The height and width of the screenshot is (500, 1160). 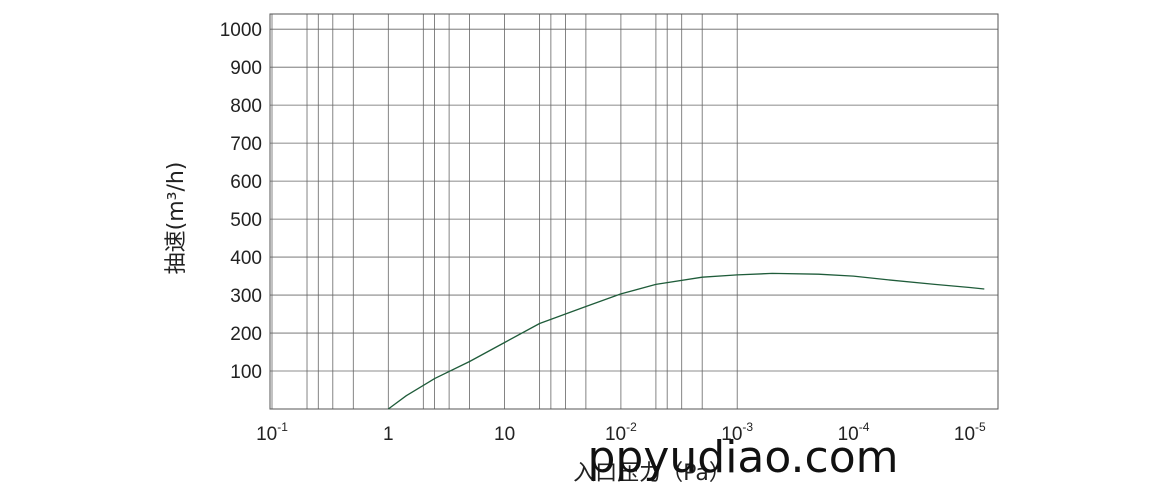 I want to click on y-tick-label: 600, so click(x=246, y=182).